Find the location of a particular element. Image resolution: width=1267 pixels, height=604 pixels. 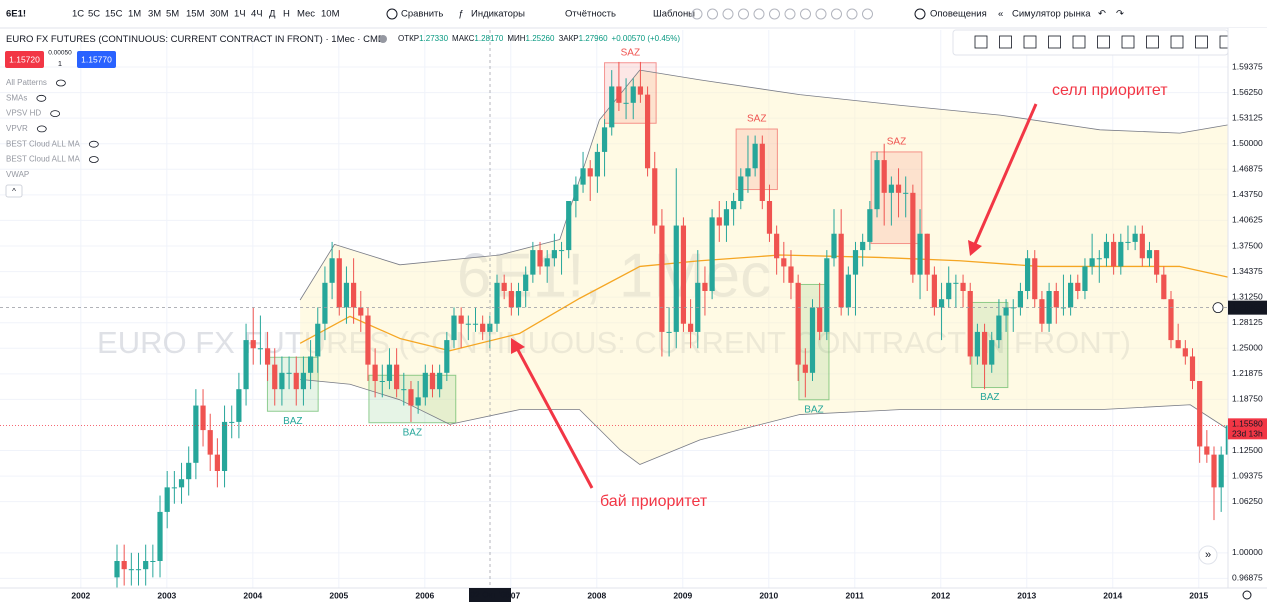

replay-button: Симулятор рынка is located at coordinates (1051, 14).